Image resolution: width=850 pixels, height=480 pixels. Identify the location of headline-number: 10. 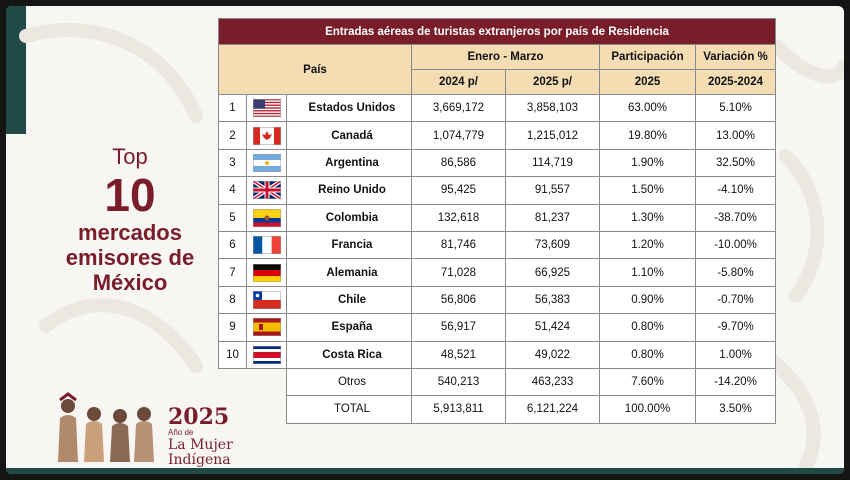
(130, 195).